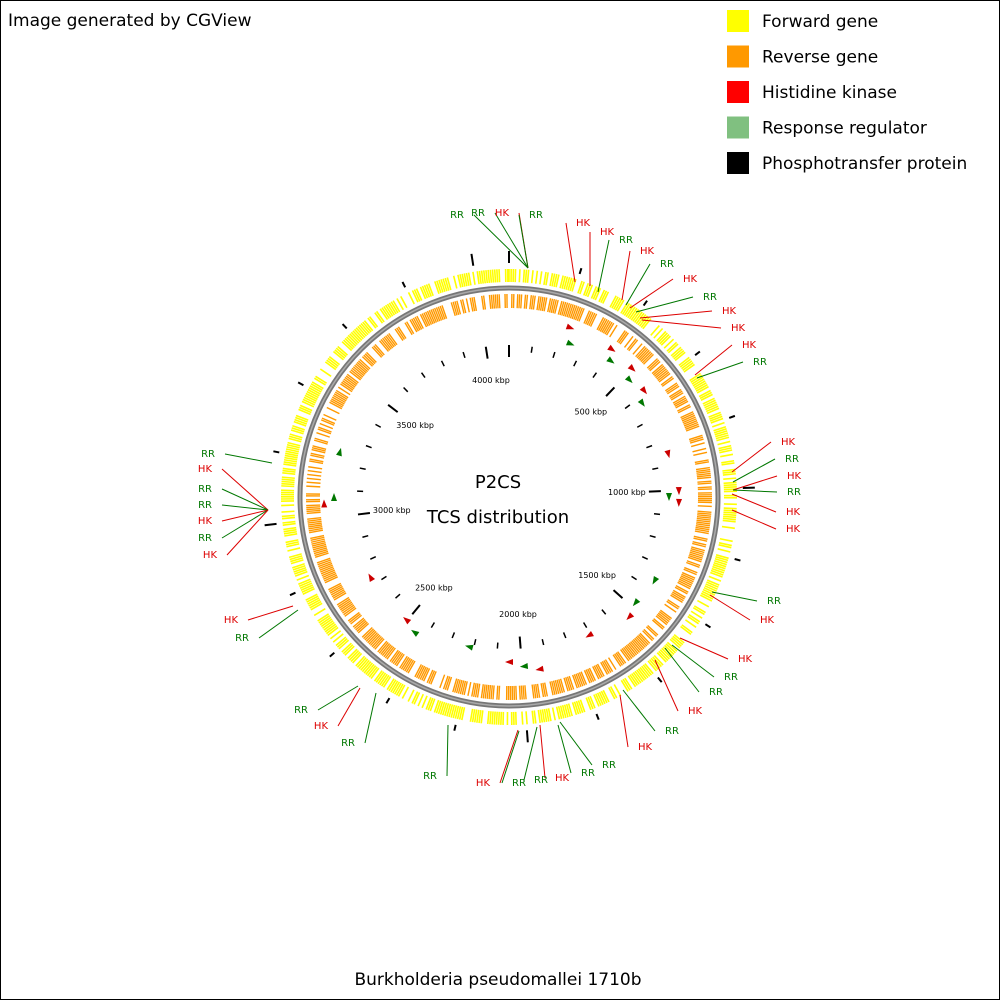 The height and width of the screenshot is (1000, 1000). What do you see at coordinates (864, 164) in the screenshot?
I see `legend-label: Phosphotransfer protein` at bounding box center [864, 164].